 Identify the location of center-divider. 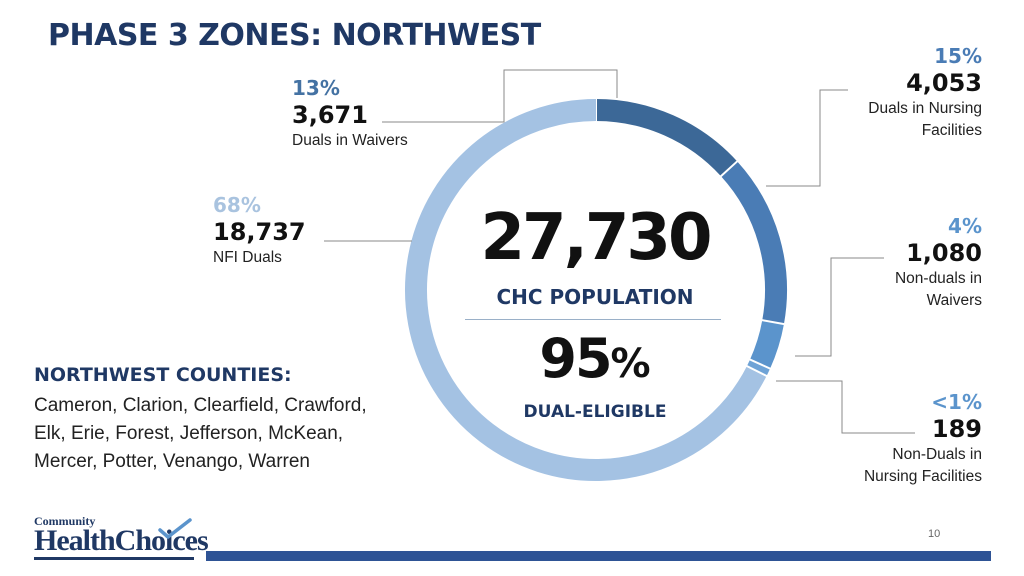
(593, 319).